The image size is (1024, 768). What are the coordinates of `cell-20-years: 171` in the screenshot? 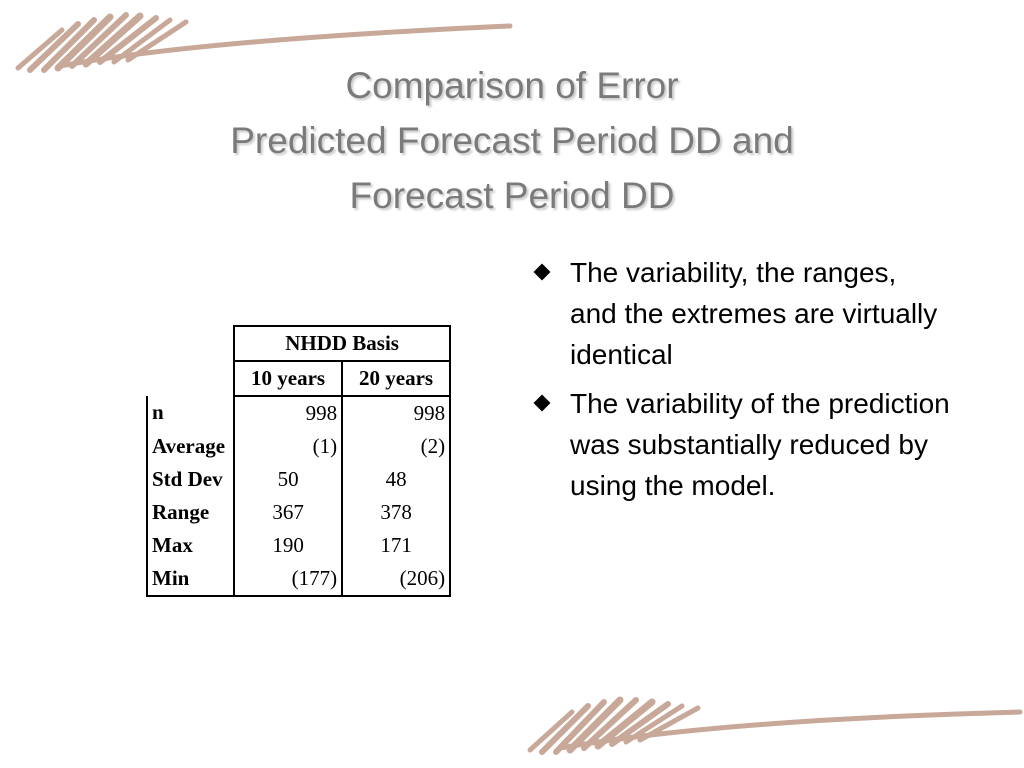 It's located at (397, 545).